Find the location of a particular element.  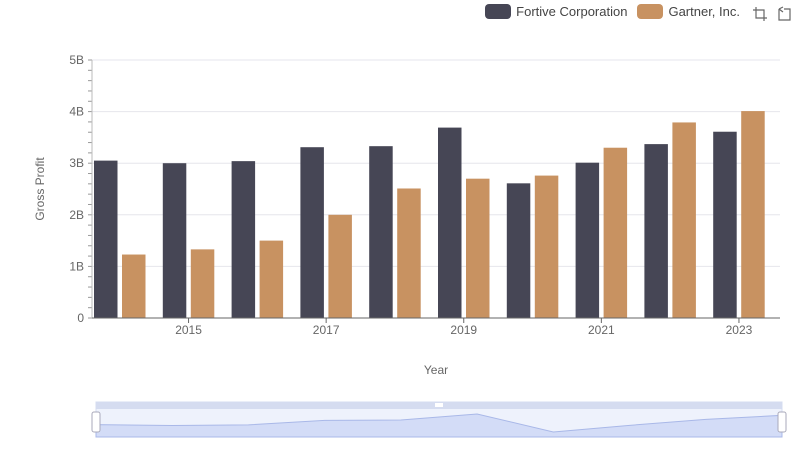

legend-swatch-gartner is located at coordinates (650, 11).